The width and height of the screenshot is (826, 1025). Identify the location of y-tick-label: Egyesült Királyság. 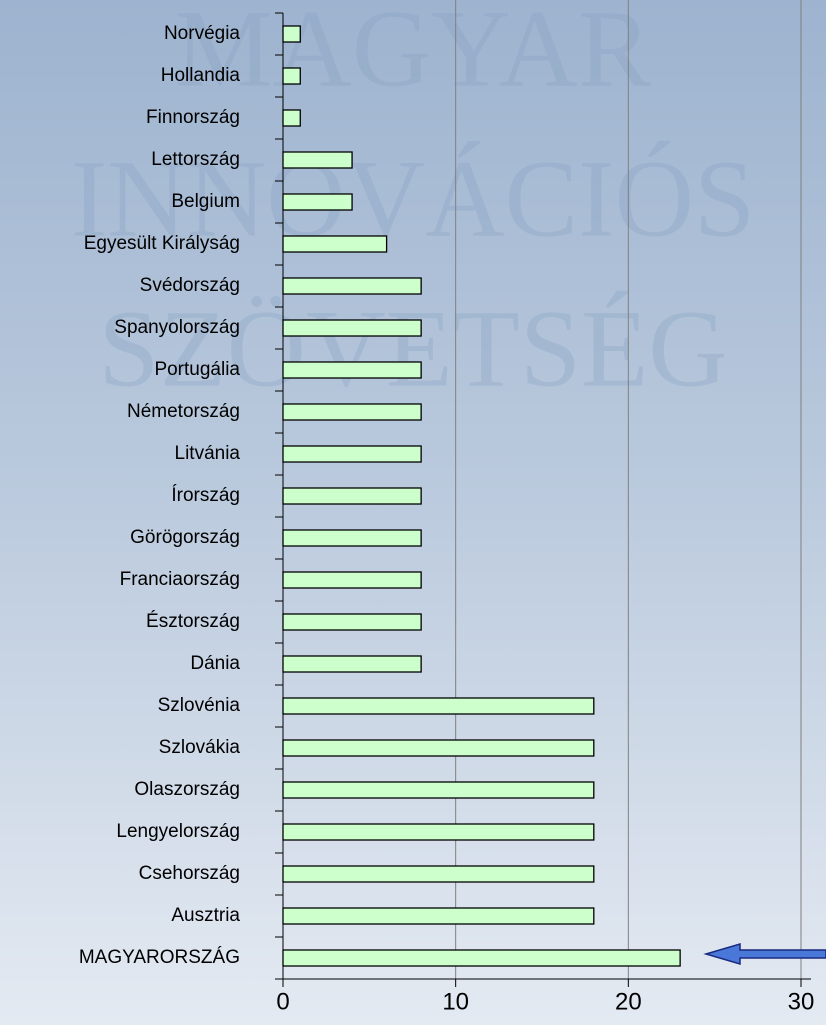
(162, 243).